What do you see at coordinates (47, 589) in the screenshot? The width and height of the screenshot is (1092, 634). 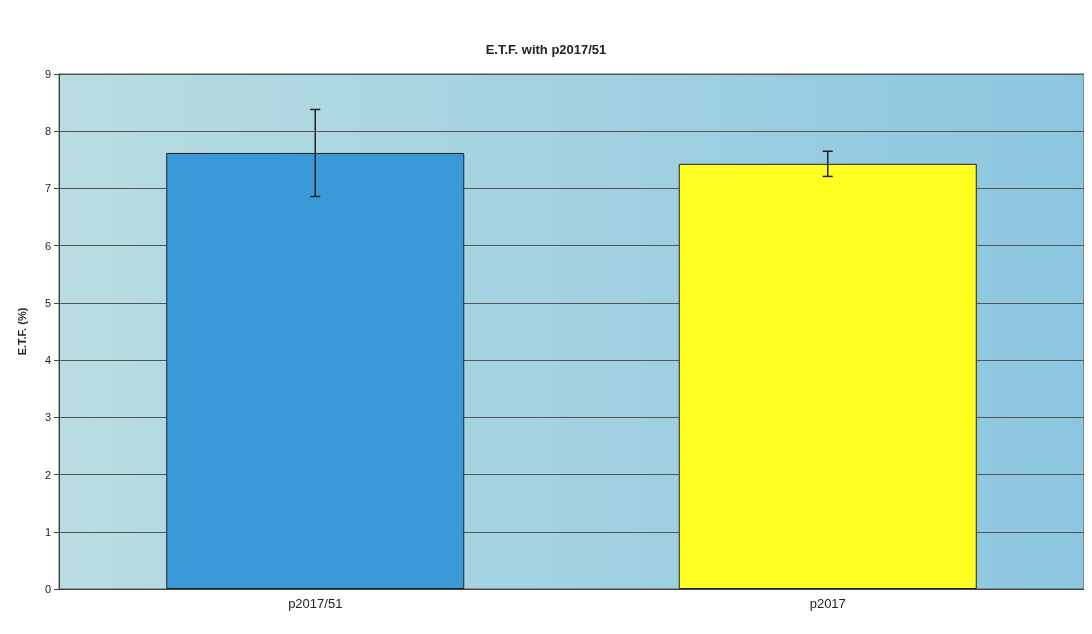 I see `y-tick-label: 0` at bounding box center [47, 589].